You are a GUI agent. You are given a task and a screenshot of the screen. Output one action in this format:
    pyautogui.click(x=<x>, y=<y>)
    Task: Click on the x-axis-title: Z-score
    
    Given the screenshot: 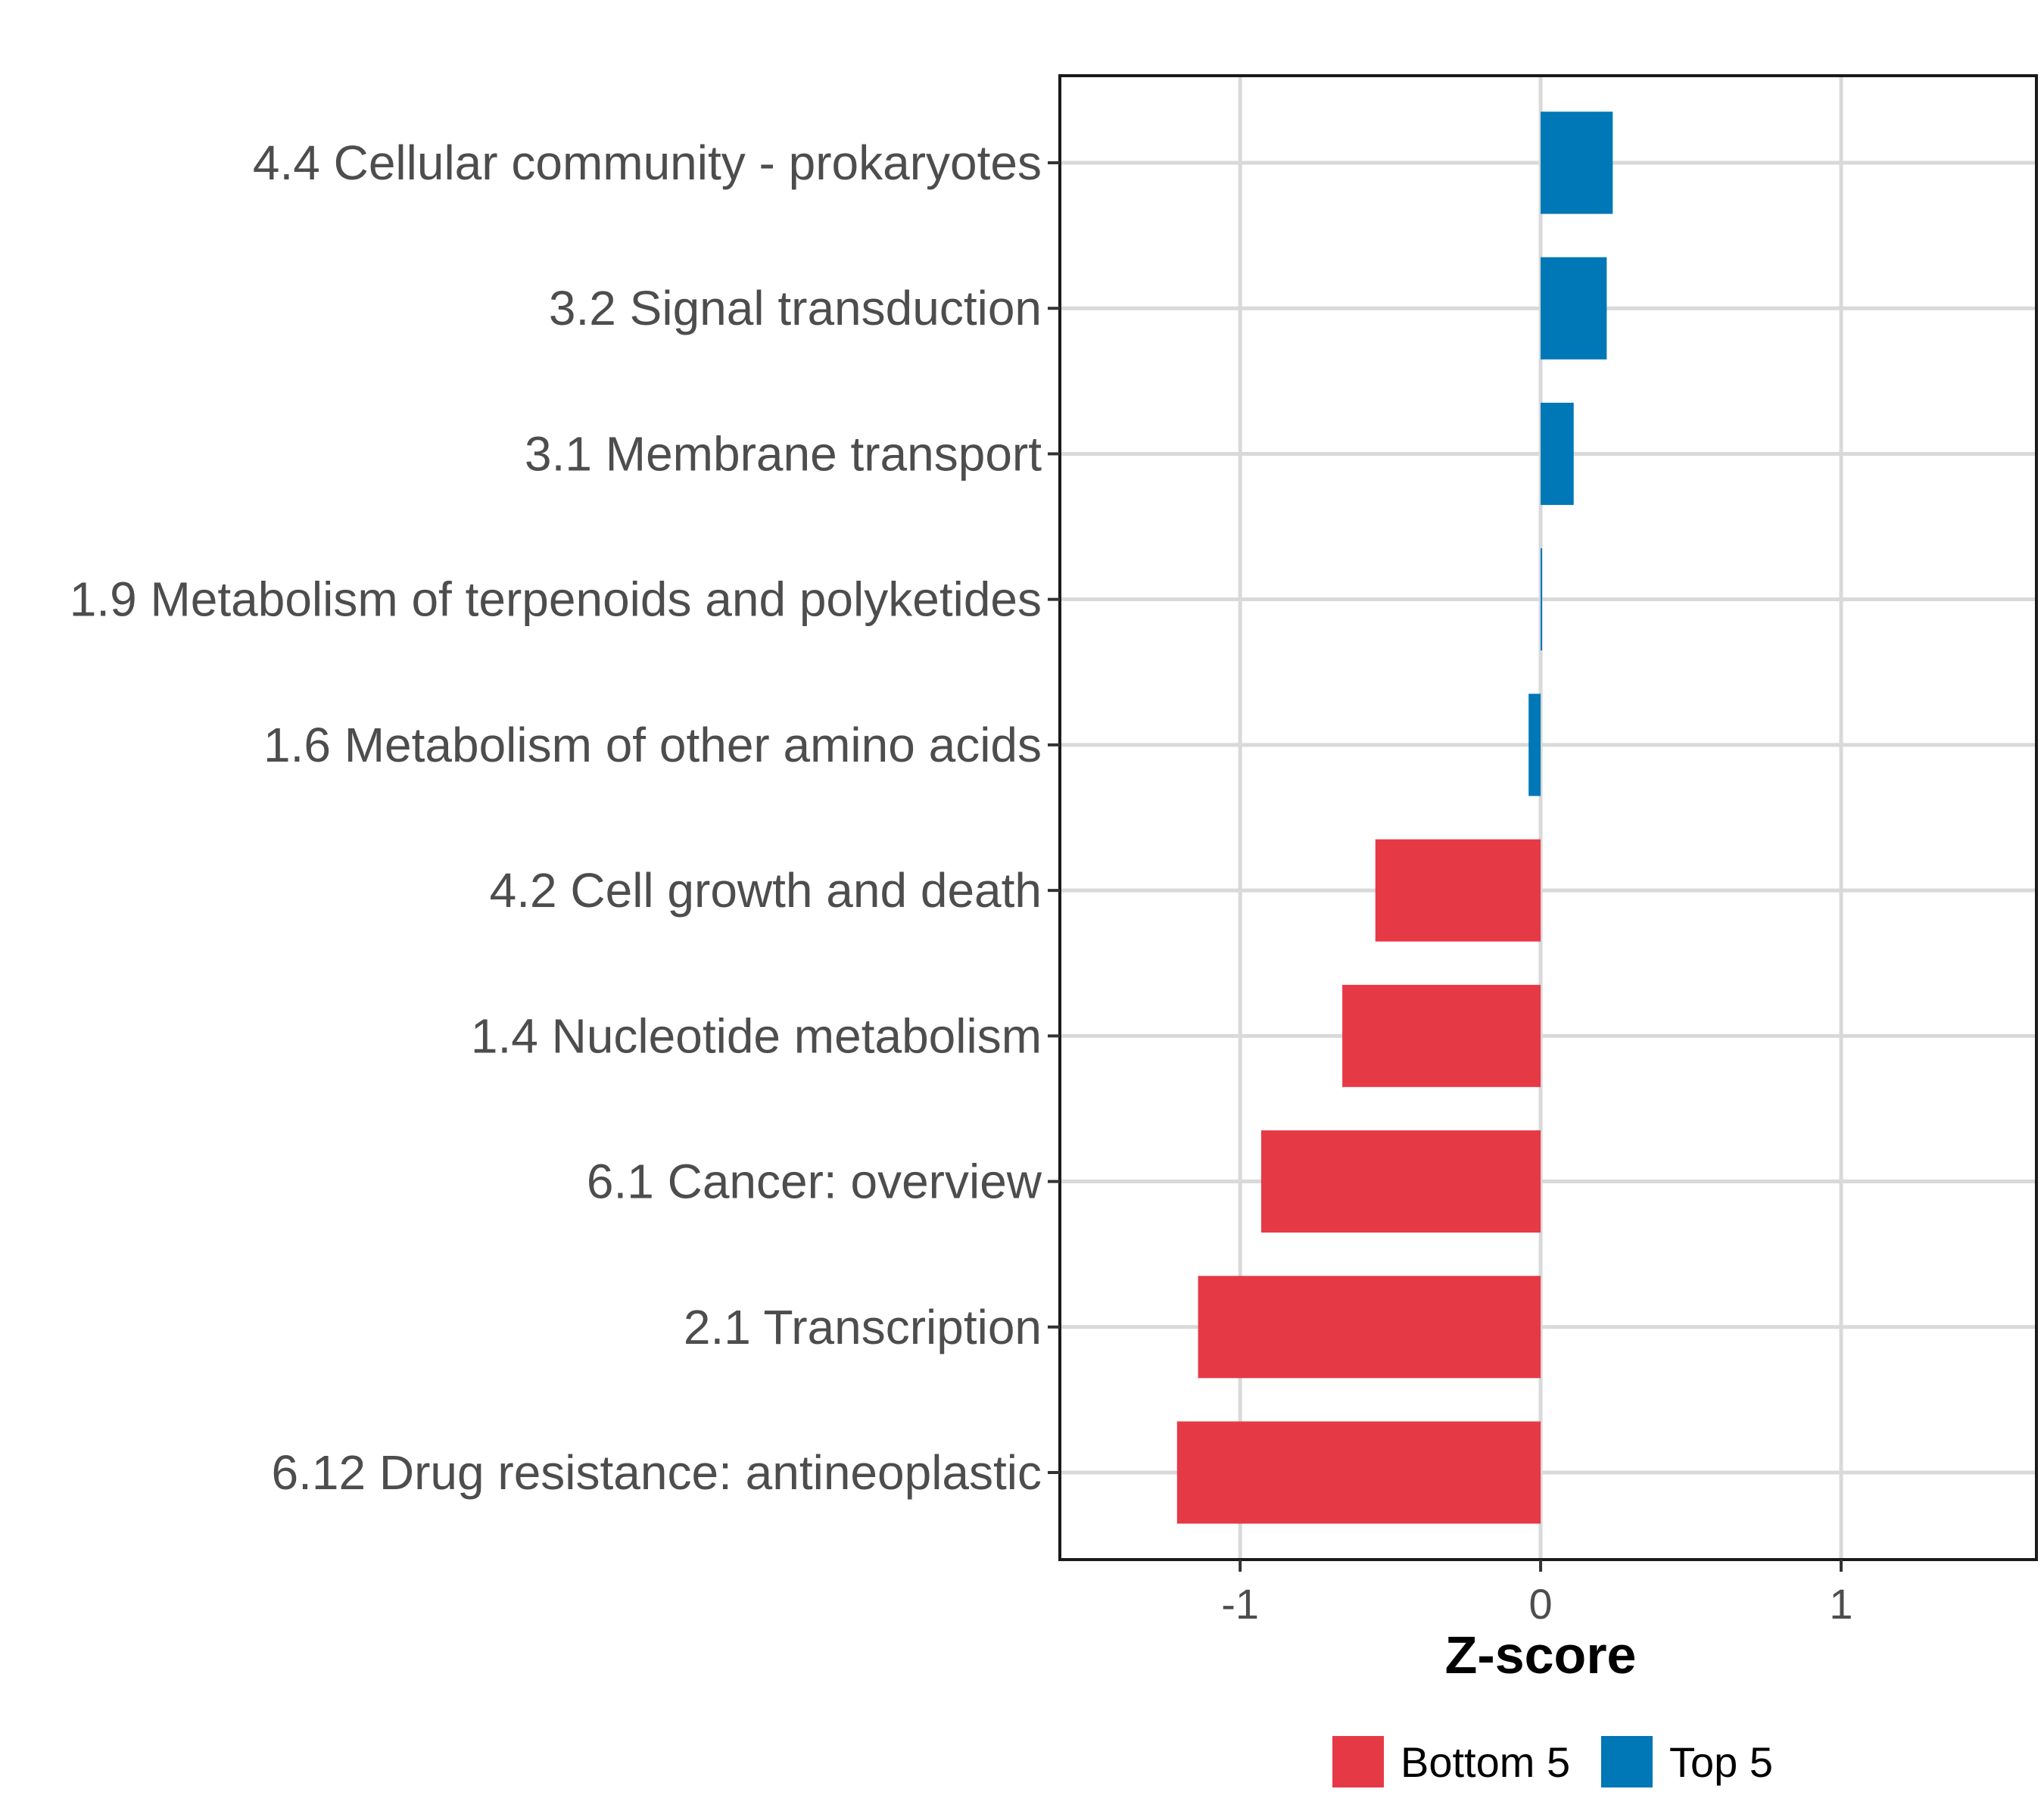 What is the action you would take?
    pyautogui.click(x=1541, y=1655)
    